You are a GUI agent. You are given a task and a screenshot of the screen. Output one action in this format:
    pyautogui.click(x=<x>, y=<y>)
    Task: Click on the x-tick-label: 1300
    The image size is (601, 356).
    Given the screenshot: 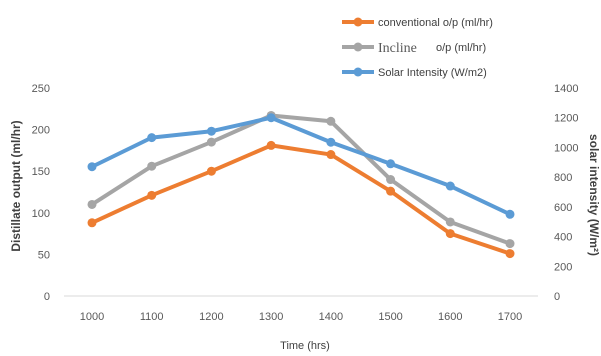 What is the action you would take?
    pyautogui.click(x=271, y=317)
    